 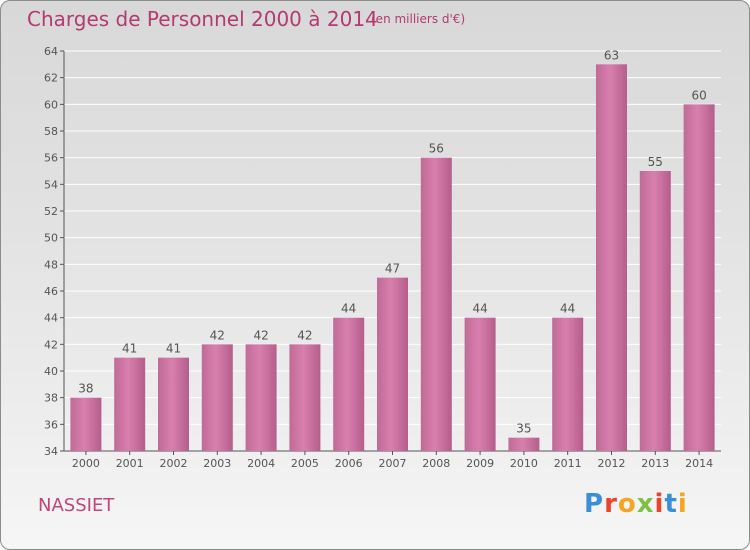 What do you see at coordinates (51, 51) in the screenshot?
I see `y-tick-label: 64` at bounding box center [51, 51].